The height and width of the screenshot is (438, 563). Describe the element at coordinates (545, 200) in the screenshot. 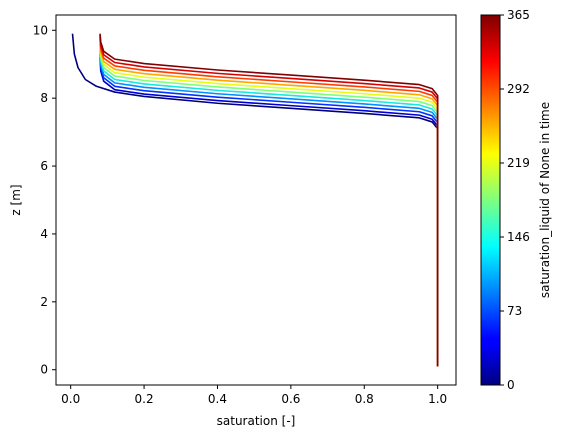

I see `colorbar-label: saturation_liquid of None in time` at that location.